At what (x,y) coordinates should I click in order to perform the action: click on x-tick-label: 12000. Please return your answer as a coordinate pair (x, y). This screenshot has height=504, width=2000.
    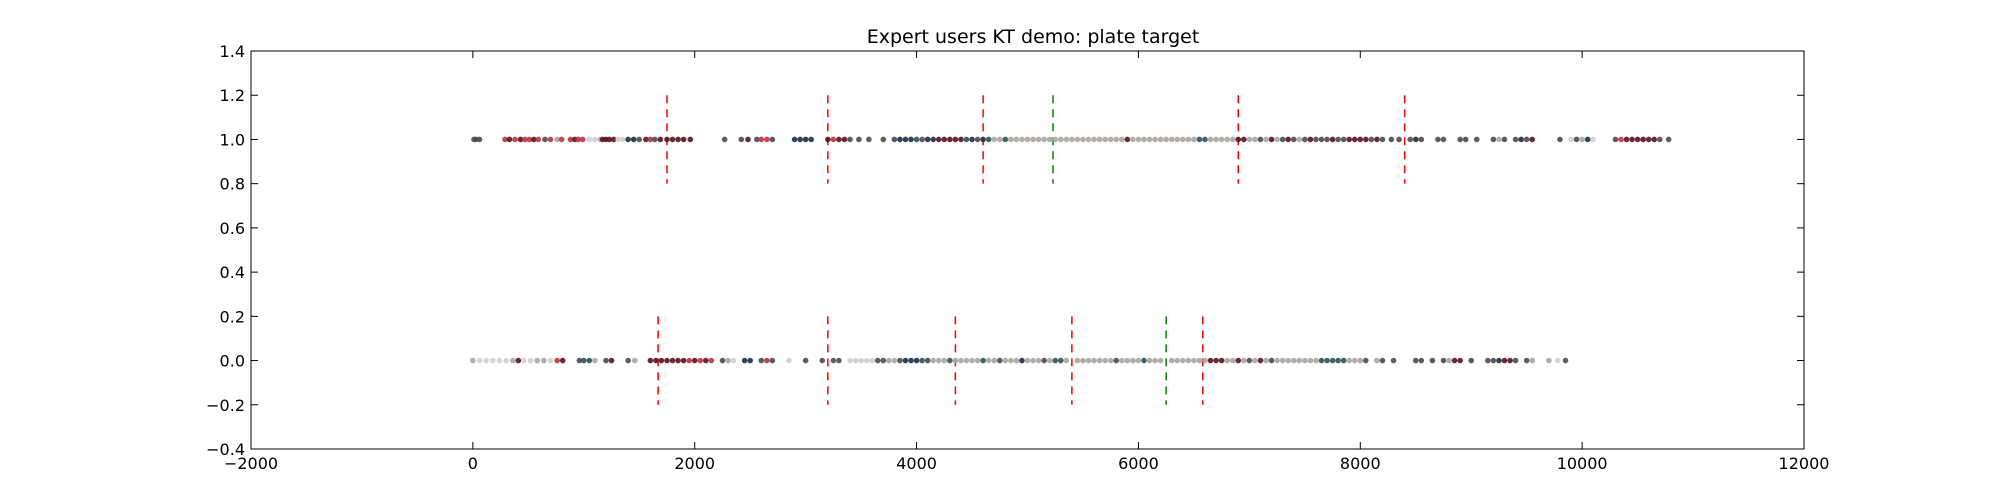
    Looking at the image, I should click on (1804, 463).